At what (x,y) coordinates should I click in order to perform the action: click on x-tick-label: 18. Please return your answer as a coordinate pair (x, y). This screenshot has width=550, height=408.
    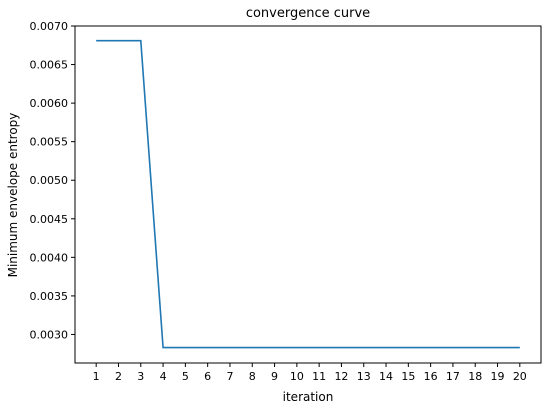
    Looking at the image, I should click on (475, 376).